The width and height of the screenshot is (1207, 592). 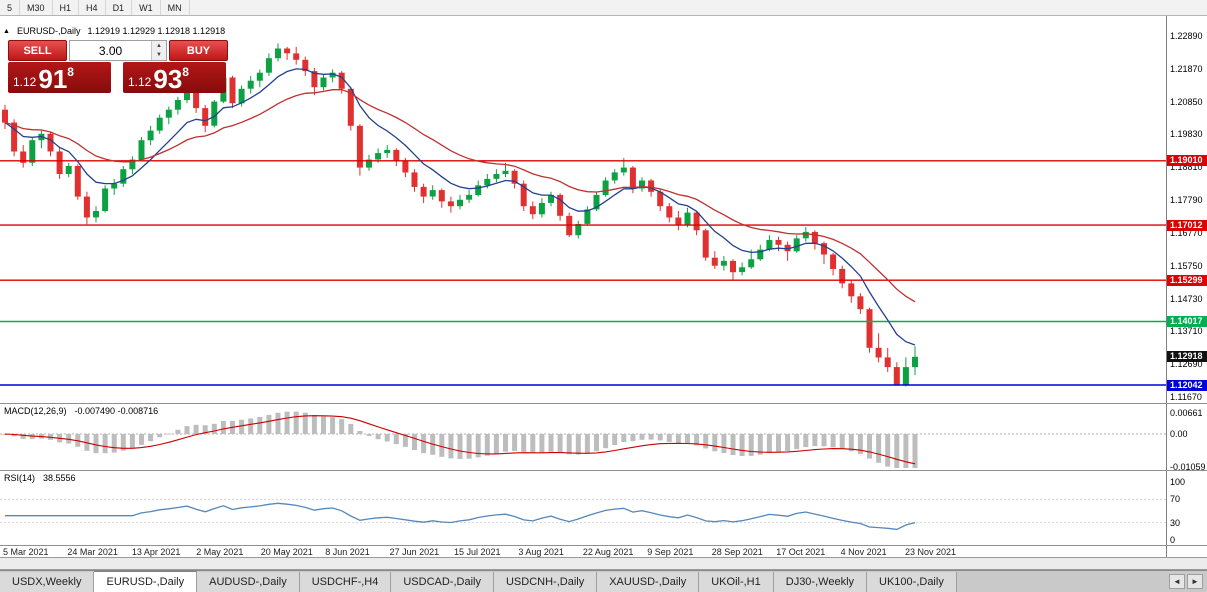 I want to click on sell-price-prefix: 1.12, so click(x=25, y=82).